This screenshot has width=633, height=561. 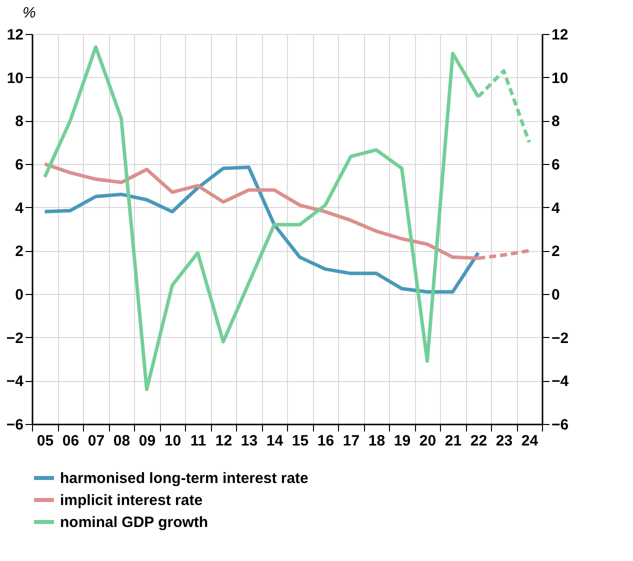 I want to click on x-tick-label: 09, so click(x=147, y=441).